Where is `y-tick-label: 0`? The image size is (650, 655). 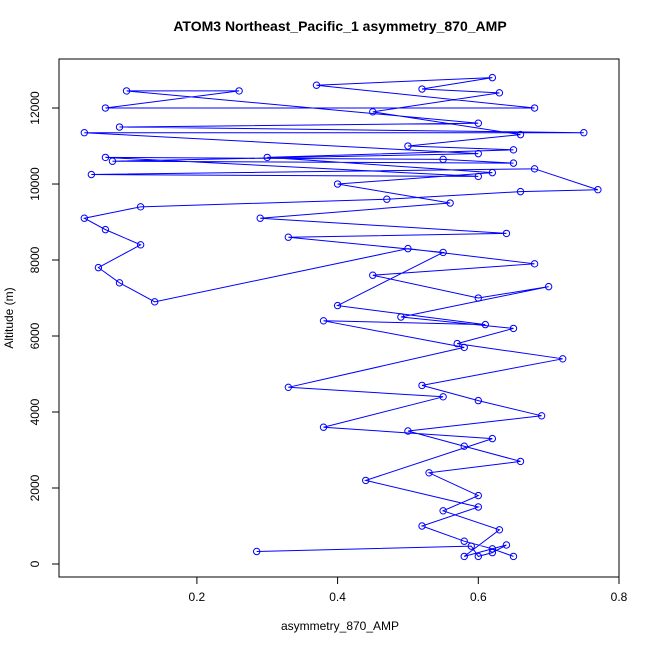
y-tick-label: 0 is located at coordinates (35, 563).